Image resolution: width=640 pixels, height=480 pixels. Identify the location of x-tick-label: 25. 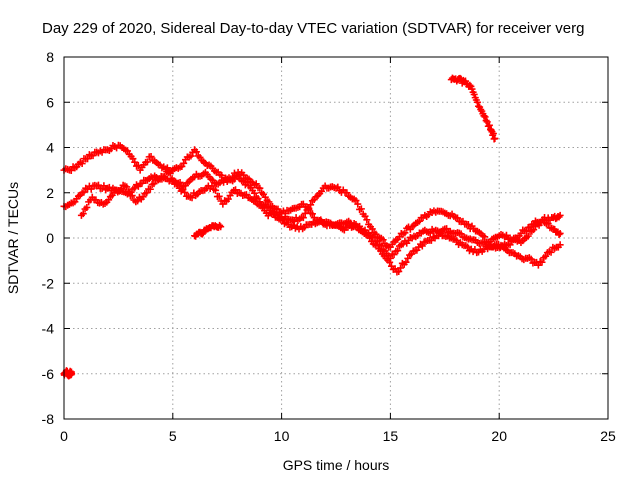
(608, 436).